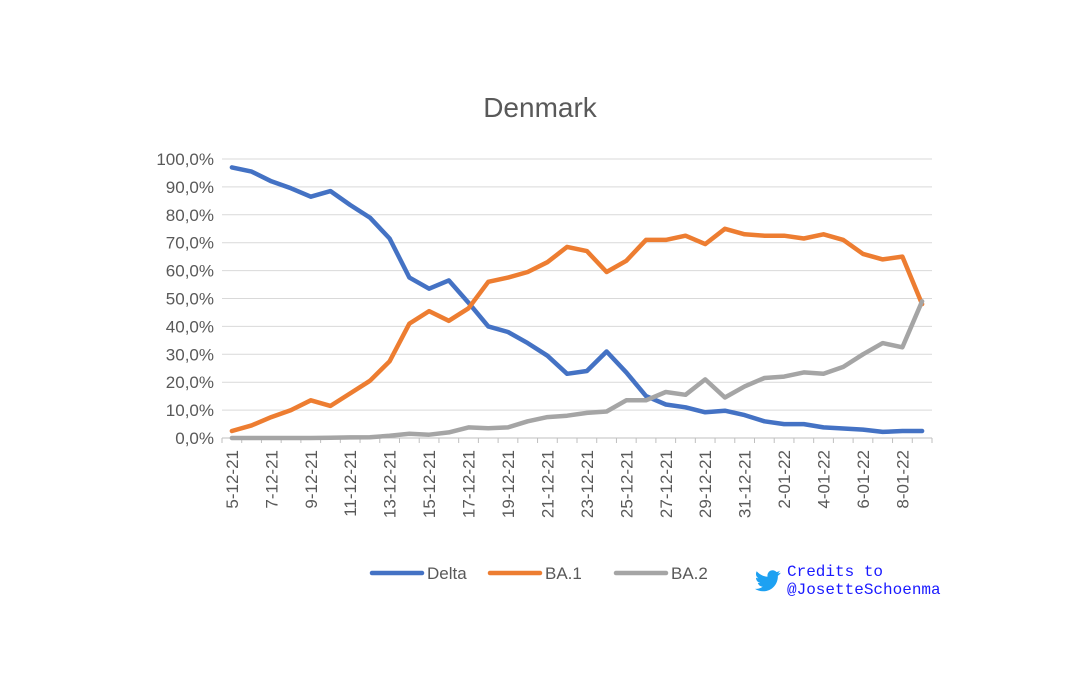 This screenshot has height=675, width=1080. Describe the element at coordinates (429, 484) in the screenshot. I see `x-tick-label: 15-12-21` at that location.